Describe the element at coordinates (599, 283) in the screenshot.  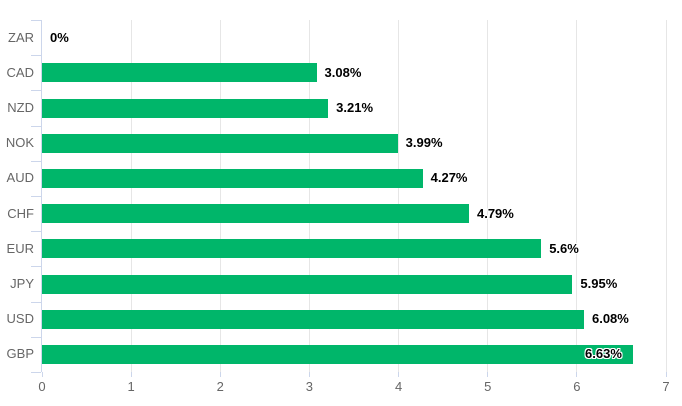
I see `value-label: 5.95%` at that location.